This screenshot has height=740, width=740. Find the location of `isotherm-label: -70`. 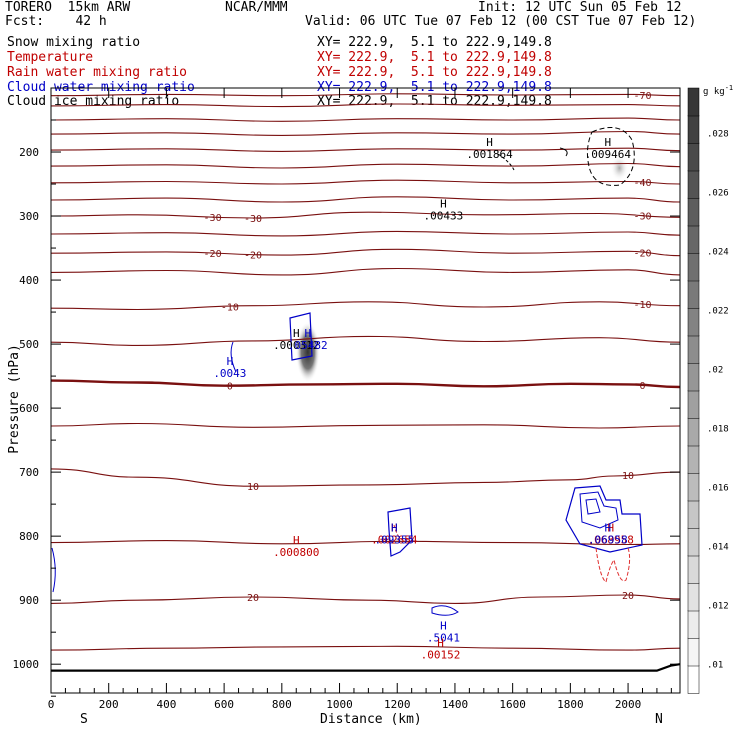

isotherm-label: -70 is located at coordinates (642, 96).